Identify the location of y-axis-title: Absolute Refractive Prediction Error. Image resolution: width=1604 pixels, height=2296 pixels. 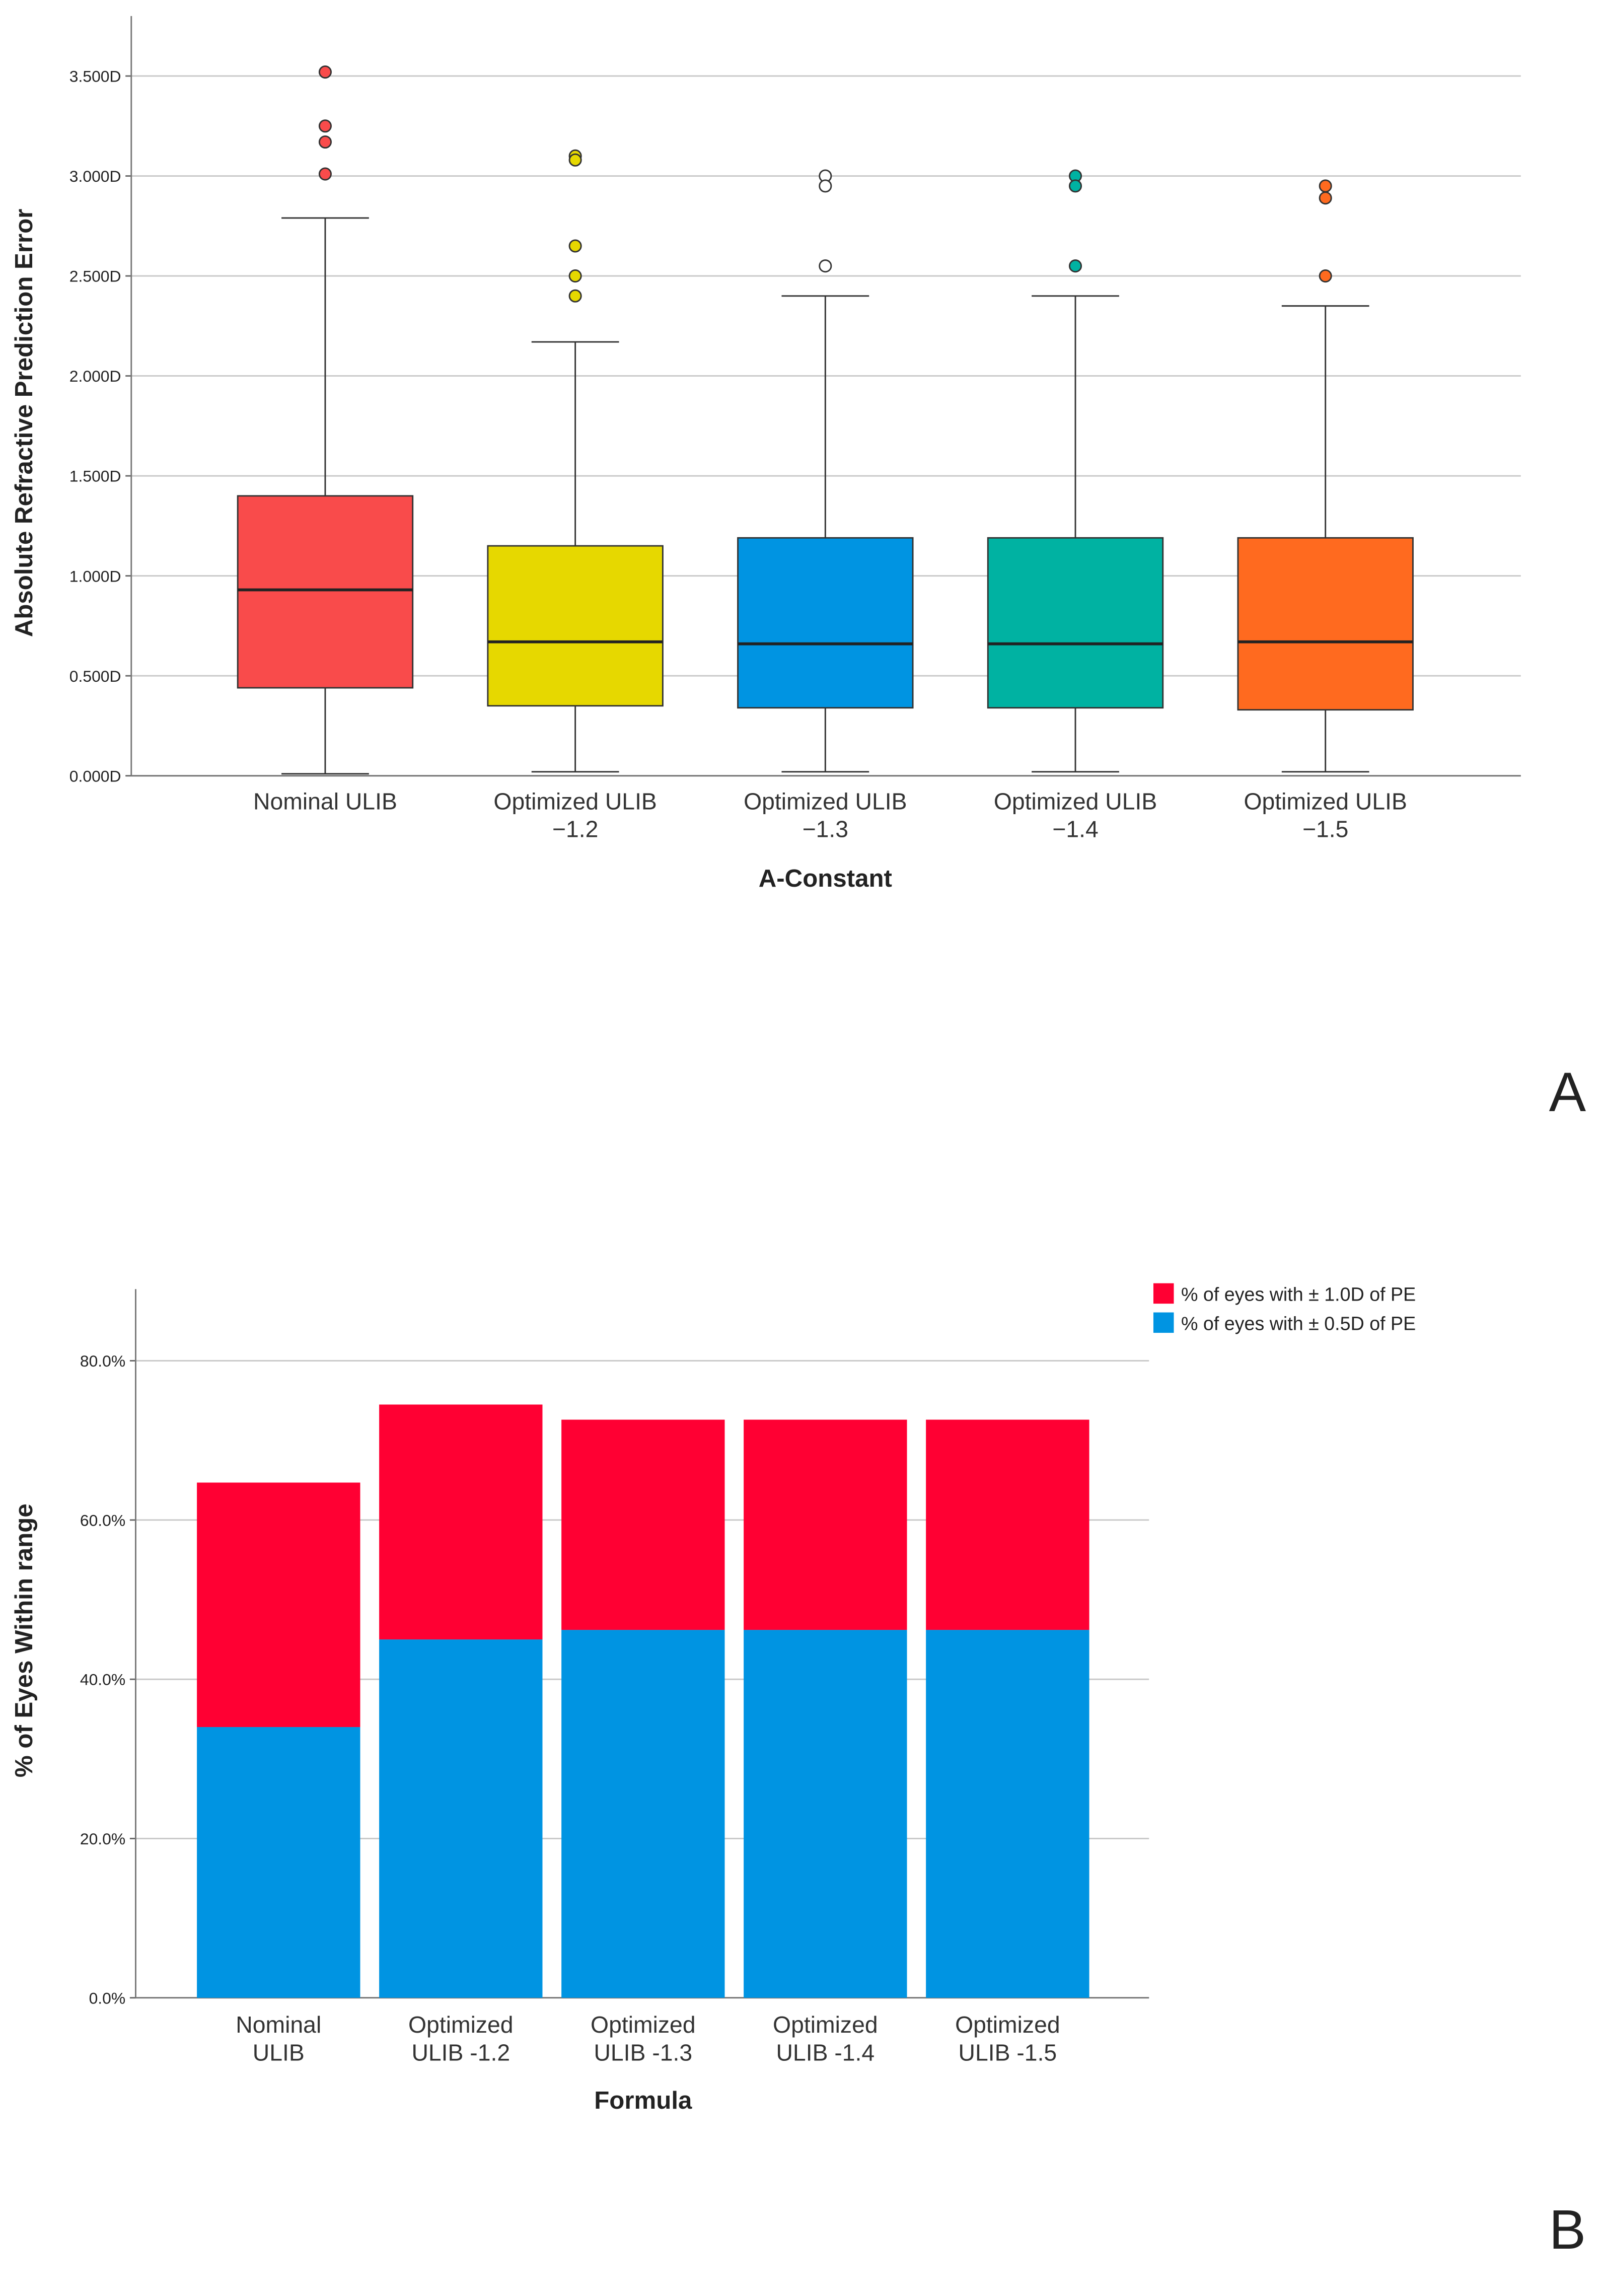
(24, 423).